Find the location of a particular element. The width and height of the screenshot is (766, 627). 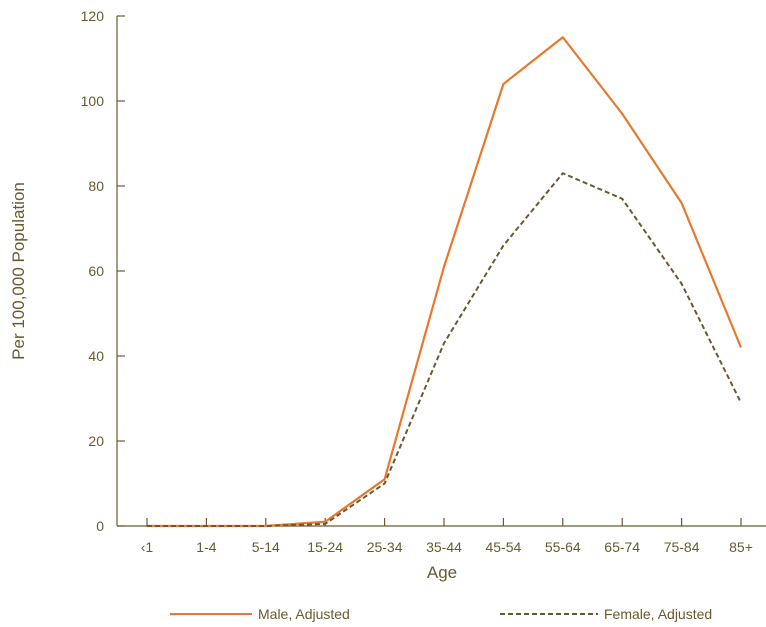

x-tick-label: 5-14 is located at coordinates (266, 547).